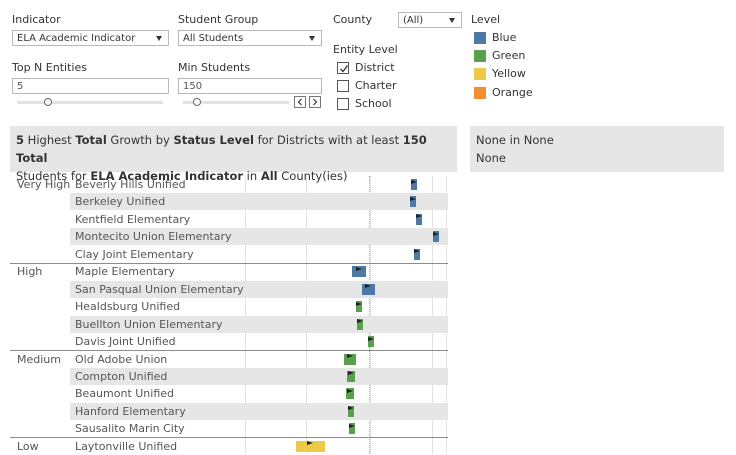 The image size is (736, 455). I want to click on school-option-label: School, so click(373, 103).